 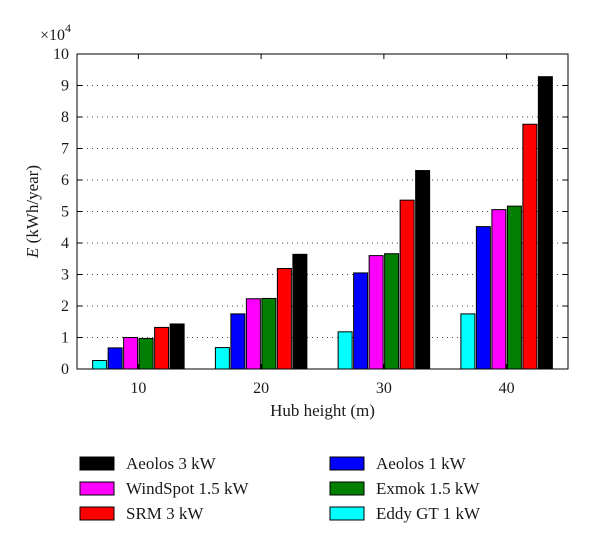 I want to click on x-axis-title: Hub height (m), so click(x=322, y=410).